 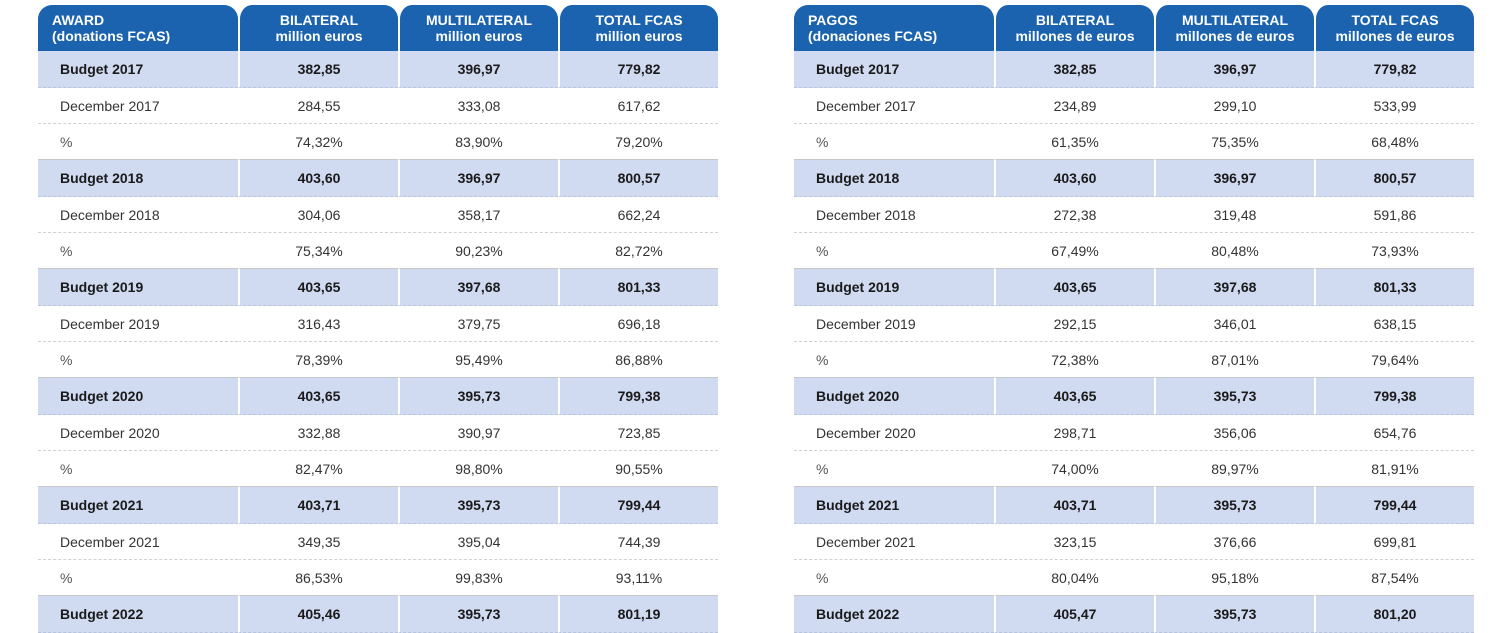 What do you see at coordinates (639, 20) in the screenshot?
I see `header-total-title: TOTAL FCAS` at bounding box center [639, 20].